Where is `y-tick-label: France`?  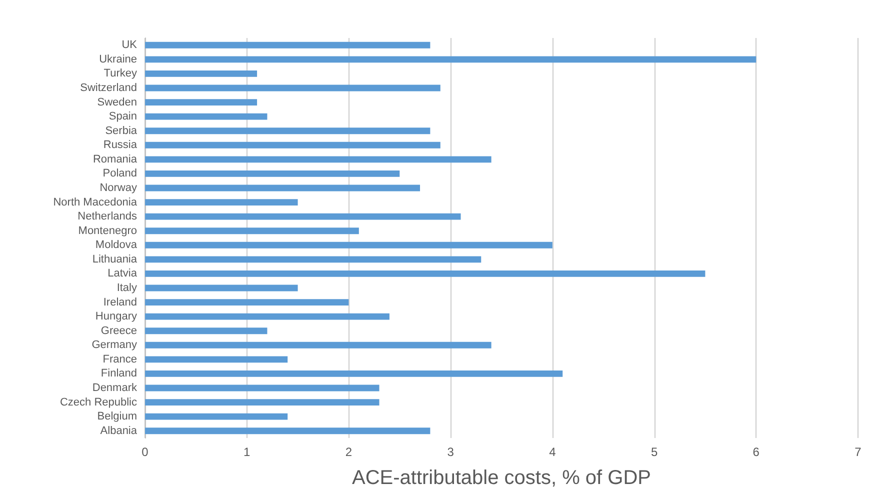 y-tick-label: France is located at coordinates (119, 359).